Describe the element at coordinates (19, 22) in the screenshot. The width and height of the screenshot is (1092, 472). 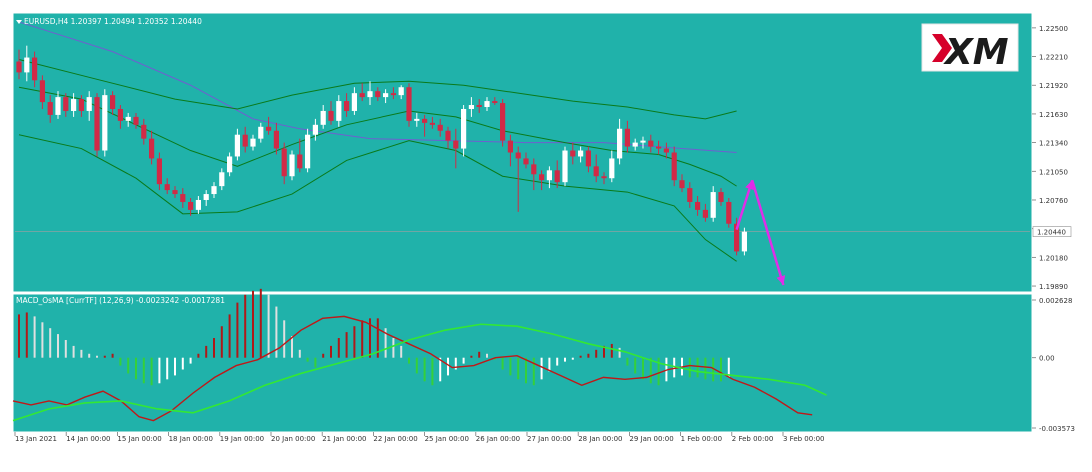
I see `dropdown-triangle-icon` at that location.